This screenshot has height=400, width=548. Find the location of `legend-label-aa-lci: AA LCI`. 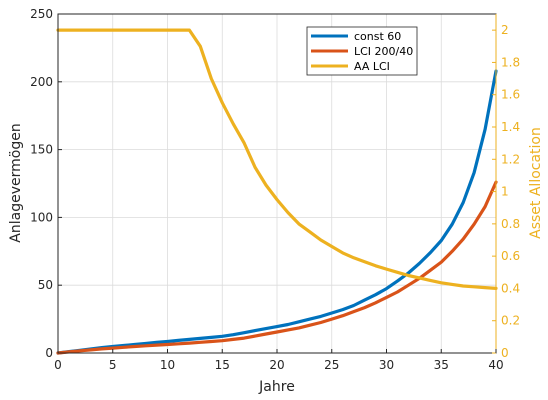

legend-label-aa-lci: AA LCI is located at coordinates (372, 66).